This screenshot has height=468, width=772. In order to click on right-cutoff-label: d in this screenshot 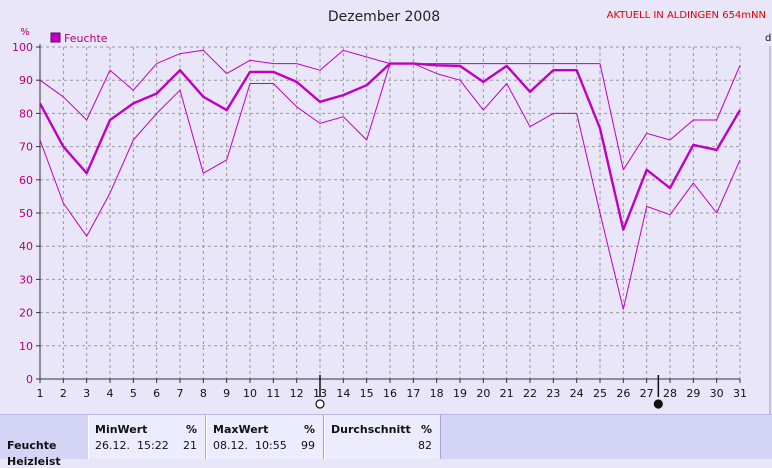, I will do `click(768, 38)`.